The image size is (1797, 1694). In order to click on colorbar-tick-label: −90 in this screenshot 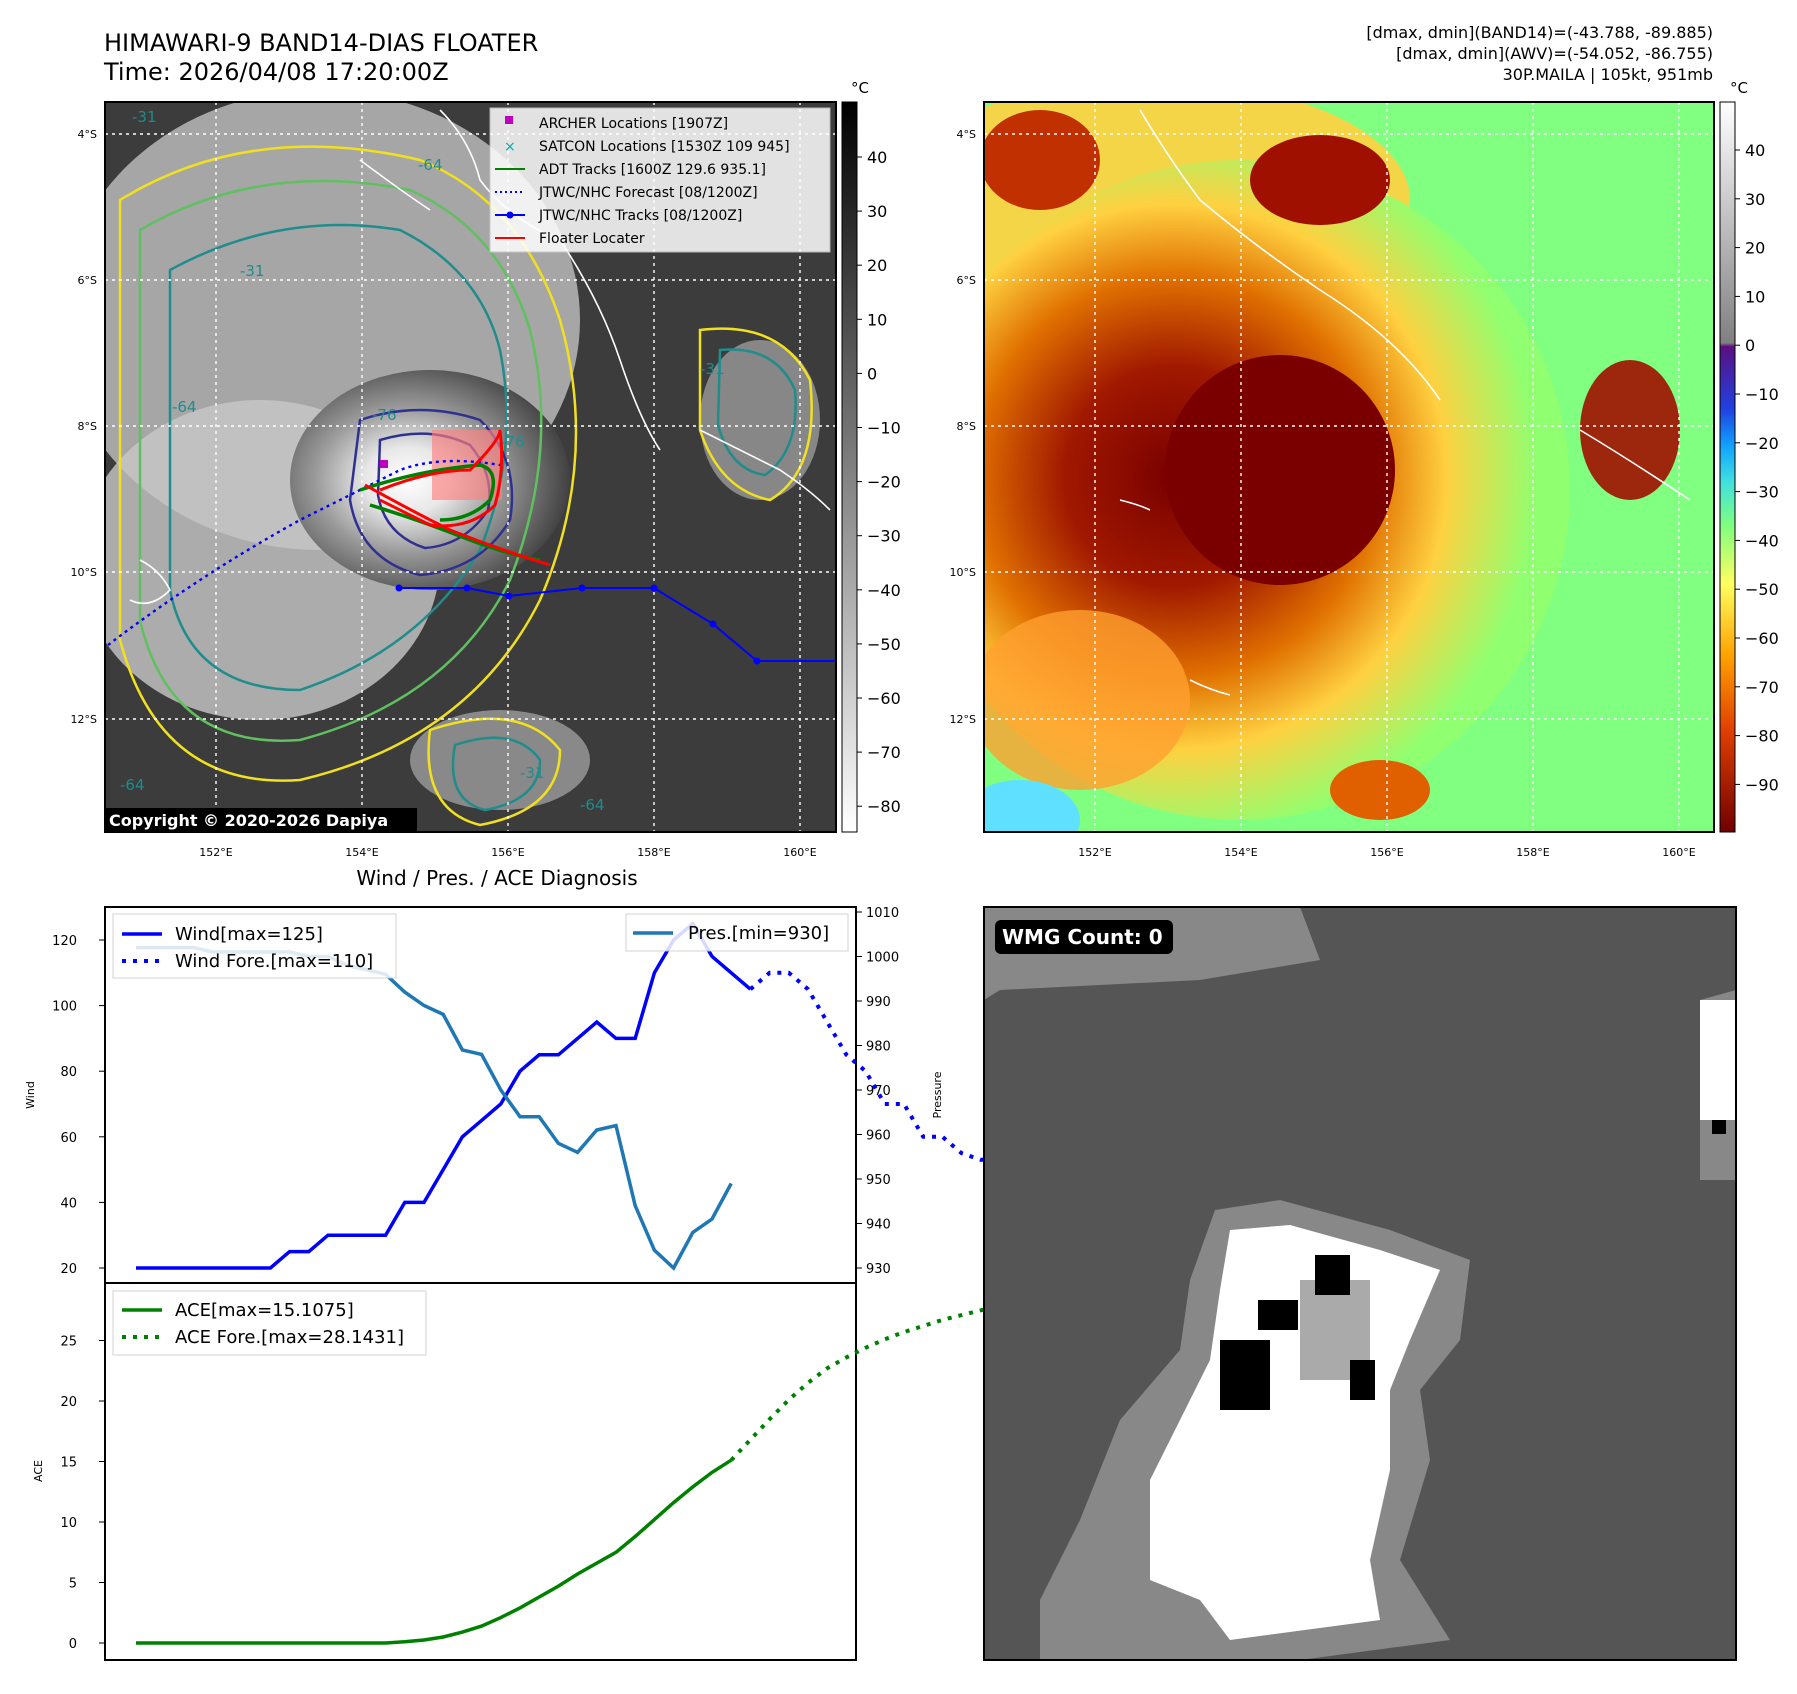, I will do `click(1762, 784)`.